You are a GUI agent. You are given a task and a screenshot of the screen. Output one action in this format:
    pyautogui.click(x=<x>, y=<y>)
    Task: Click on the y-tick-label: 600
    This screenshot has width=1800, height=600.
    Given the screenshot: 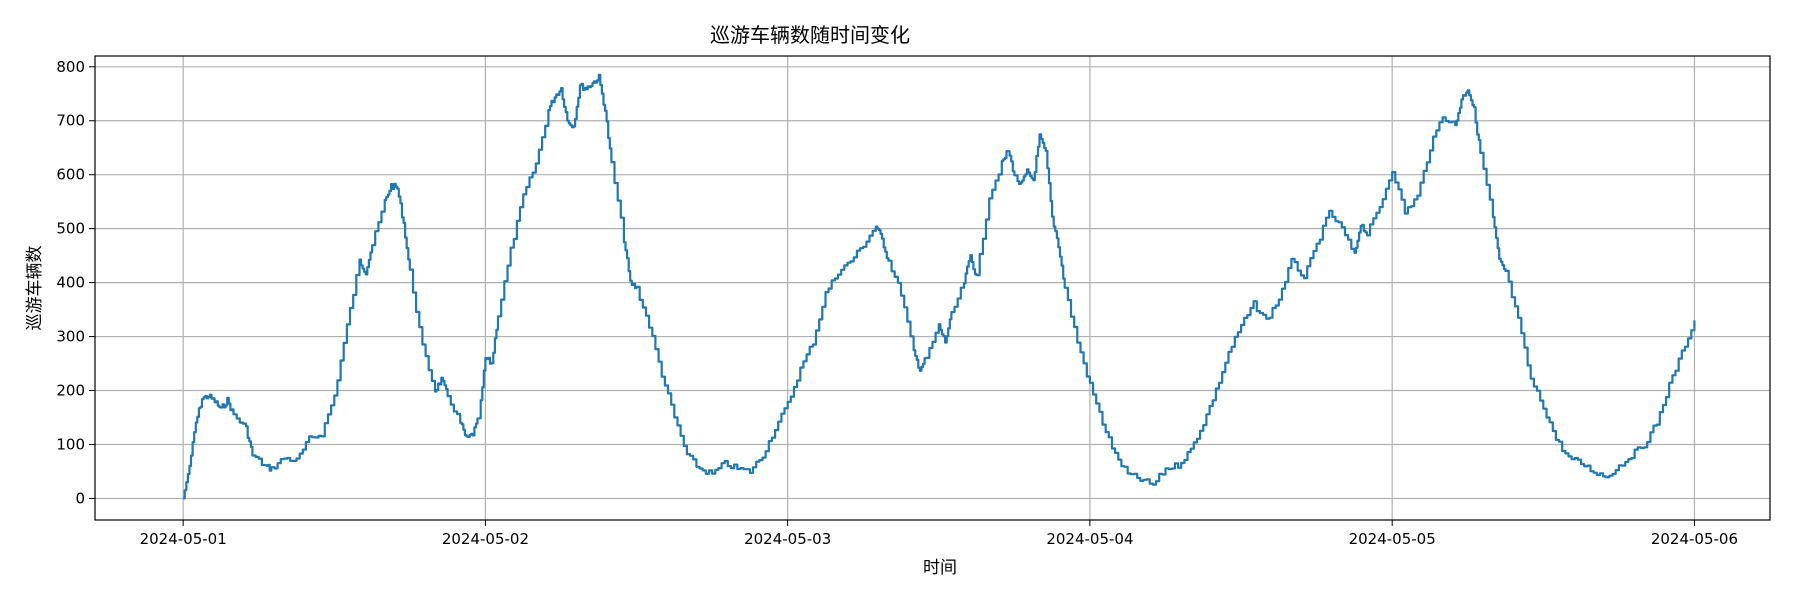 What is the action you would take?
    pyautogui.click(x=70, y=175)
    